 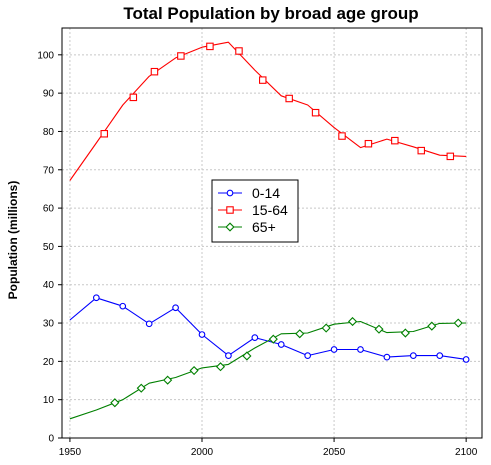 What do you see at coordinates (334, 452) in the screenshot?
I see `x-tick-label: 2050` at bounding box center [334, 452].